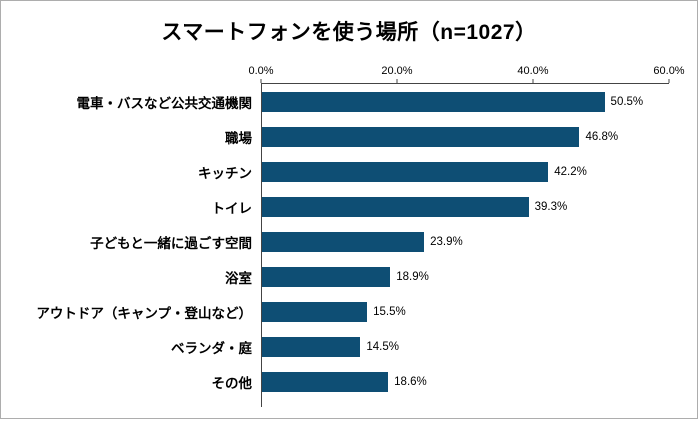 This screenshot has width=700, height=421. Describe the element at coordinates (382, 346) in the screenshot. I see `value-label: 14.5%` at that location.